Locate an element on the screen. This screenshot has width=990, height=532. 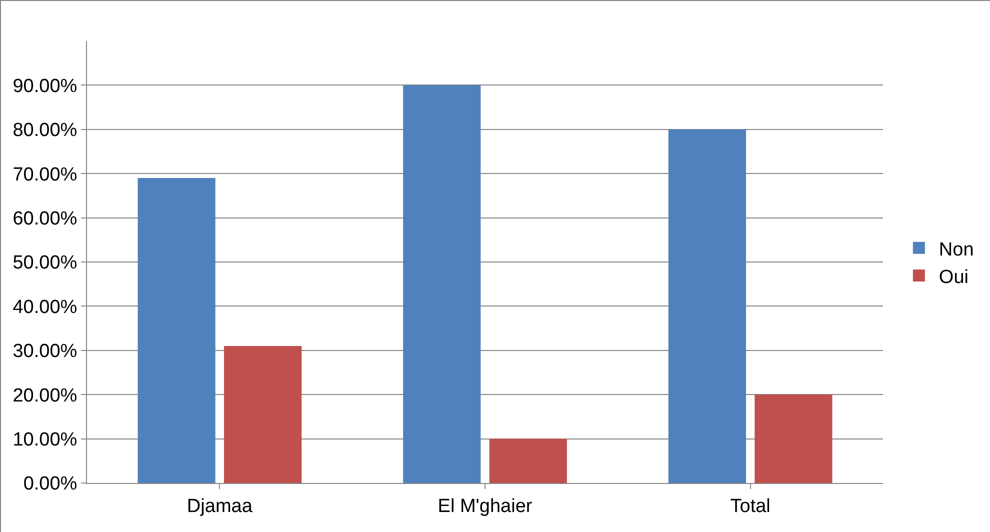
y-tick-label: 50.00% is located at coordinates (45, 263).